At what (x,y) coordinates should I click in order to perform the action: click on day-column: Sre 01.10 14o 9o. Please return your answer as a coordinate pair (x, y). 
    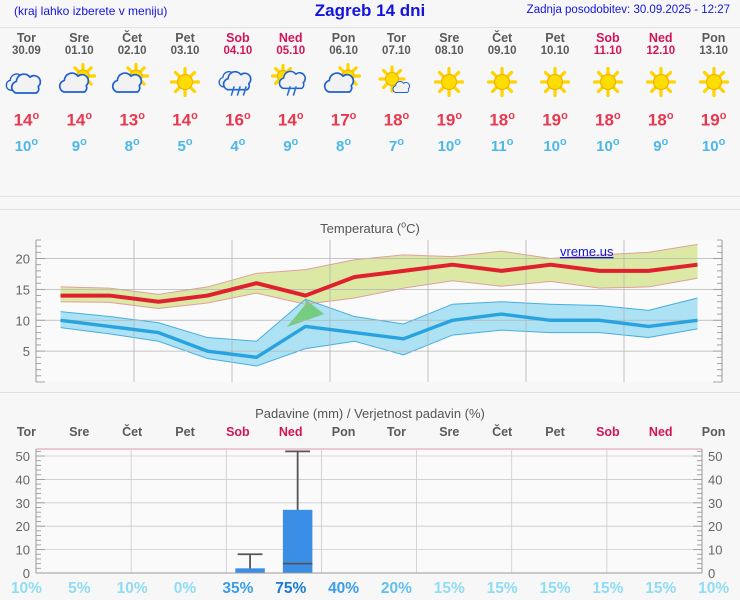
    Looking at the image, I should click on (79, 95).